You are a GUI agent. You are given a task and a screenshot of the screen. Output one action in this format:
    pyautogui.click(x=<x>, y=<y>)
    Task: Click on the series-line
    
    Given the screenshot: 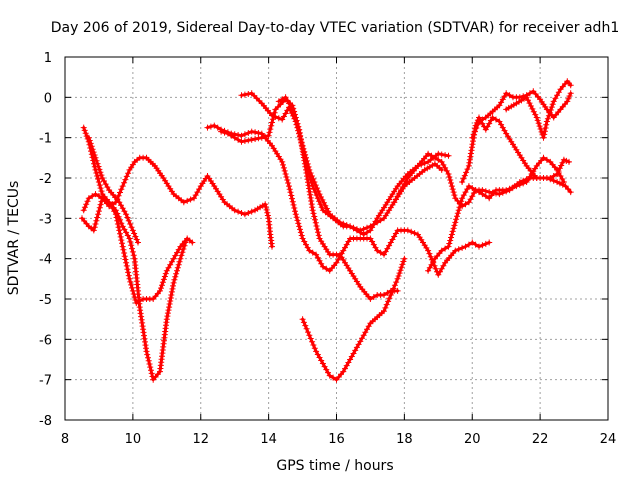 What is the action you would take?
    pyautogui.click(x=309, y=199)
    